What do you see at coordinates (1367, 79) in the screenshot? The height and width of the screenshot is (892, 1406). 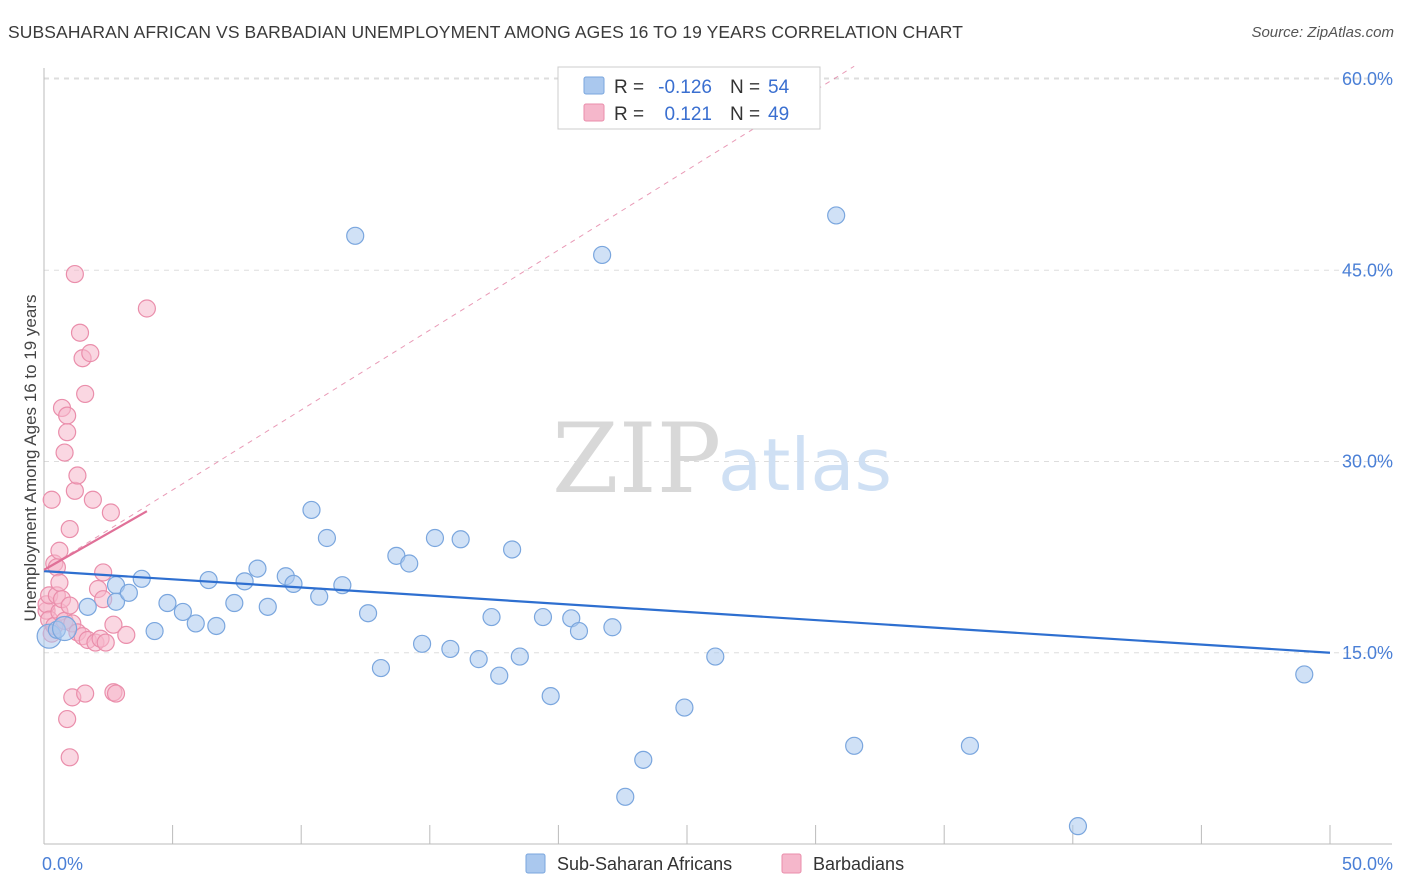 I see `y-tick-label-60: 60.0%` at bounding box center [1367, 79].